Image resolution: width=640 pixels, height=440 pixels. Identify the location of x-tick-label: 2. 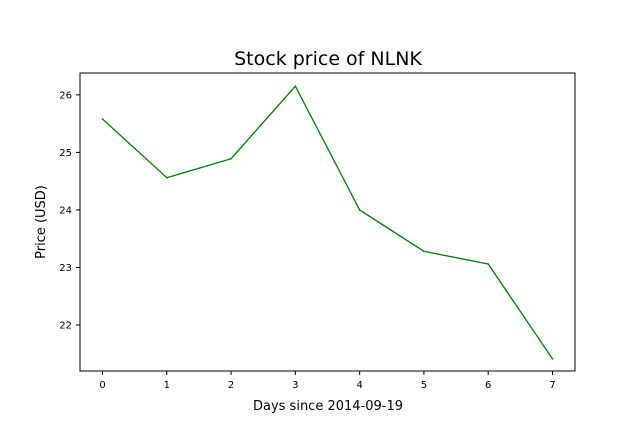
(231, 385).